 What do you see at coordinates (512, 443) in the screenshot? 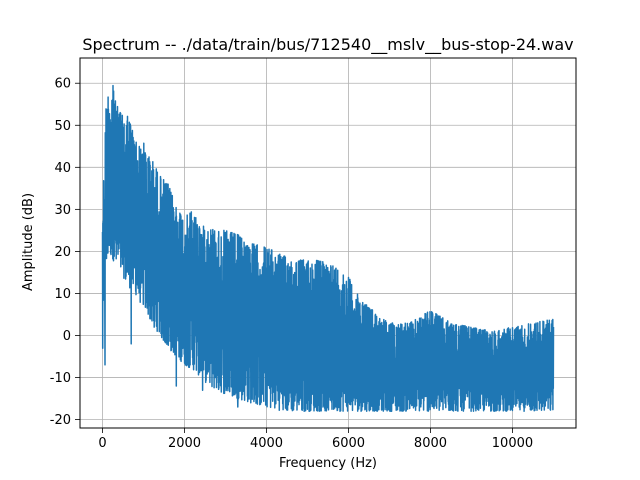
I see `x-tick-label: 10000` at bounding box center [512, 443].